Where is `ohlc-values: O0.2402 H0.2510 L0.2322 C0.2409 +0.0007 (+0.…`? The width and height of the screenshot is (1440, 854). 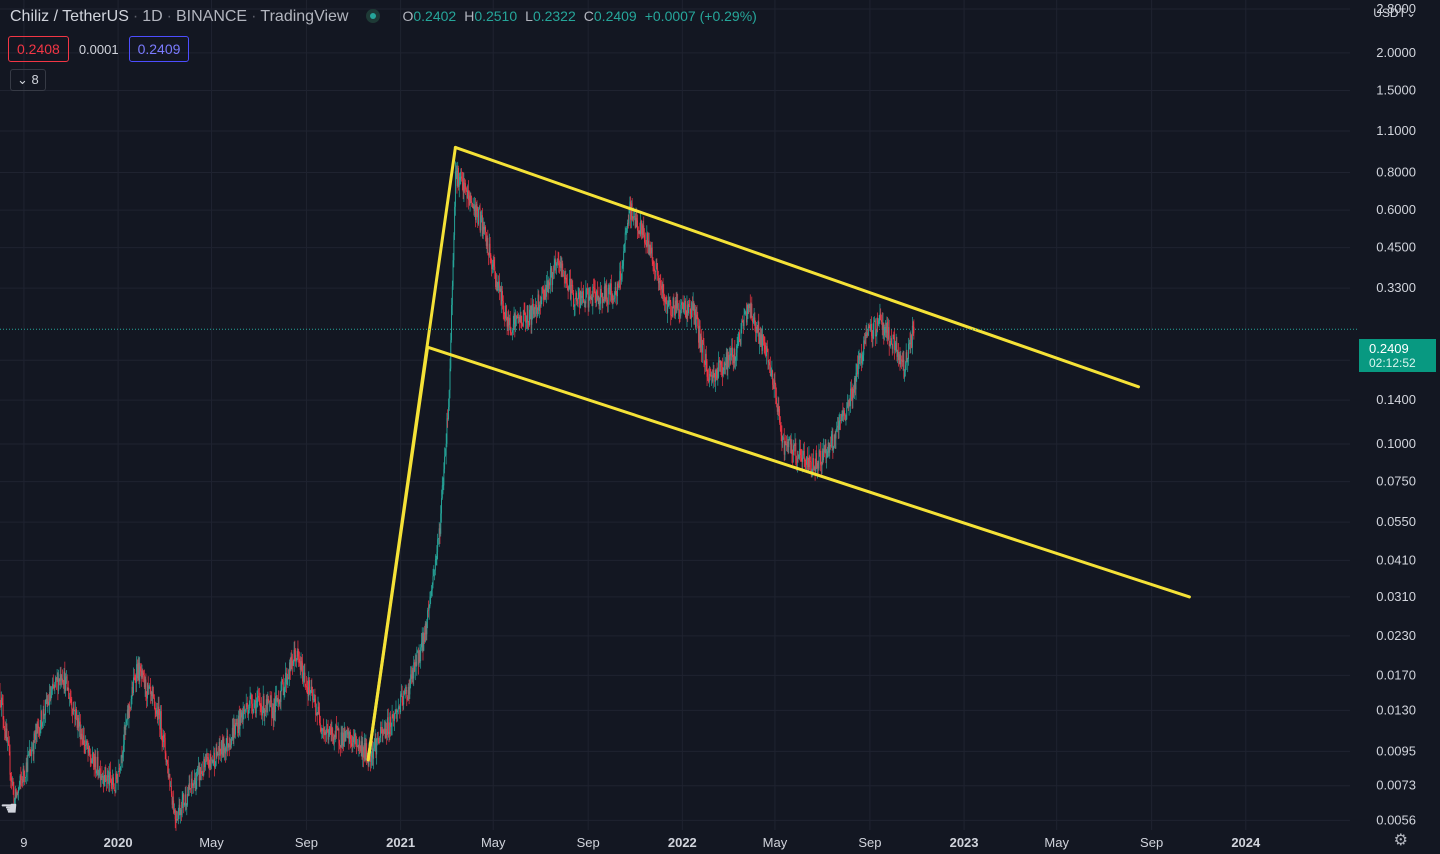
ohlc-values: O0.2402 H0.2510 L0.2322 C0.2409 +0.0007 (+0.… is located at coordinates (579, 16).